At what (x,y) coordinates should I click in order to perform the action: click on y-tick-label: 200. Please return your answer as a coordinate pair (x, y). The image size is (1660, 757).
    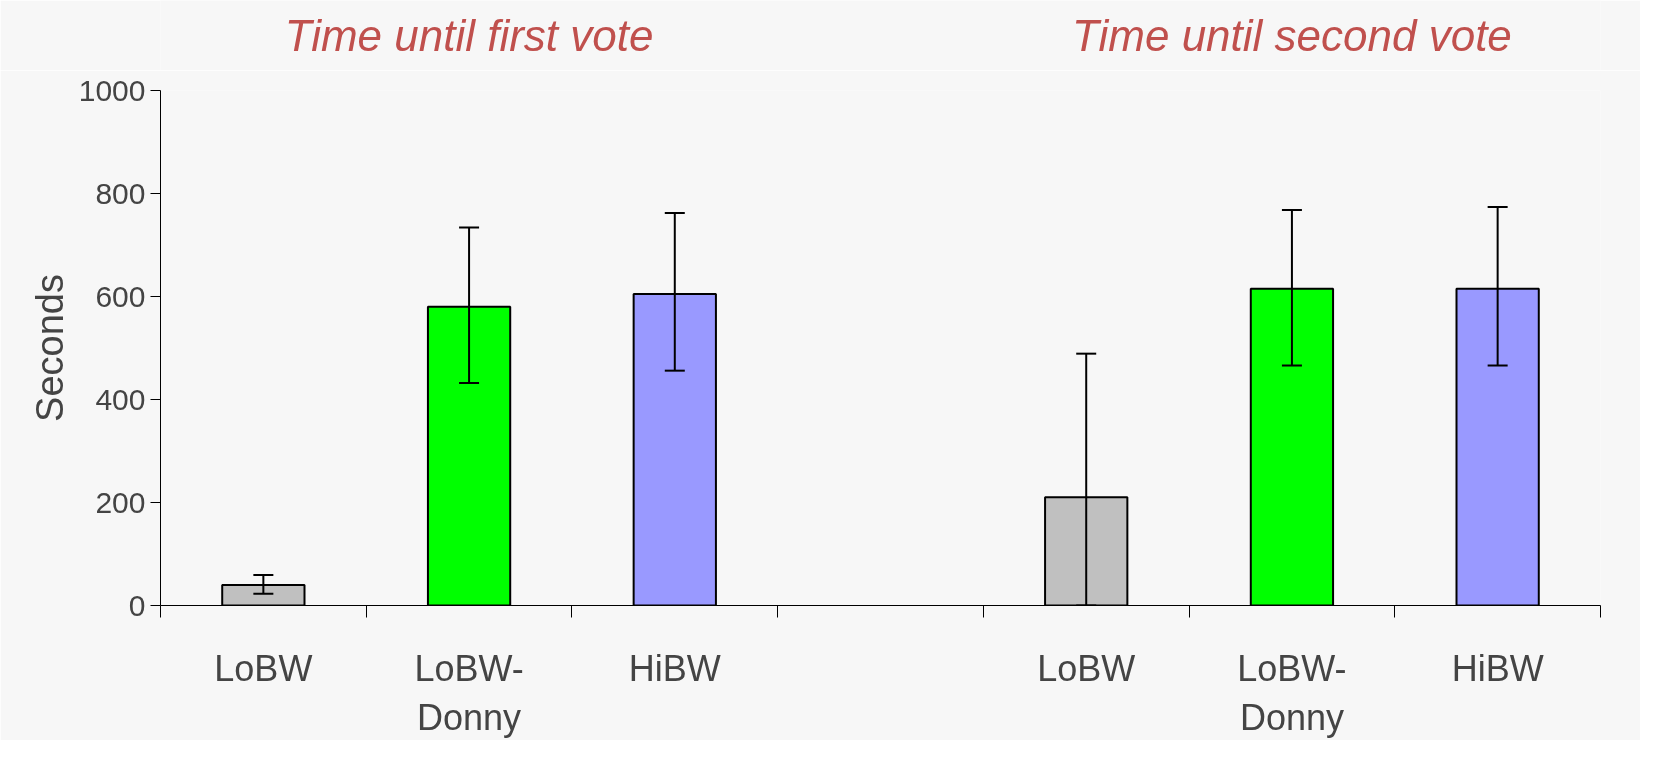
    Looking at the image, I should click on (120, 502).